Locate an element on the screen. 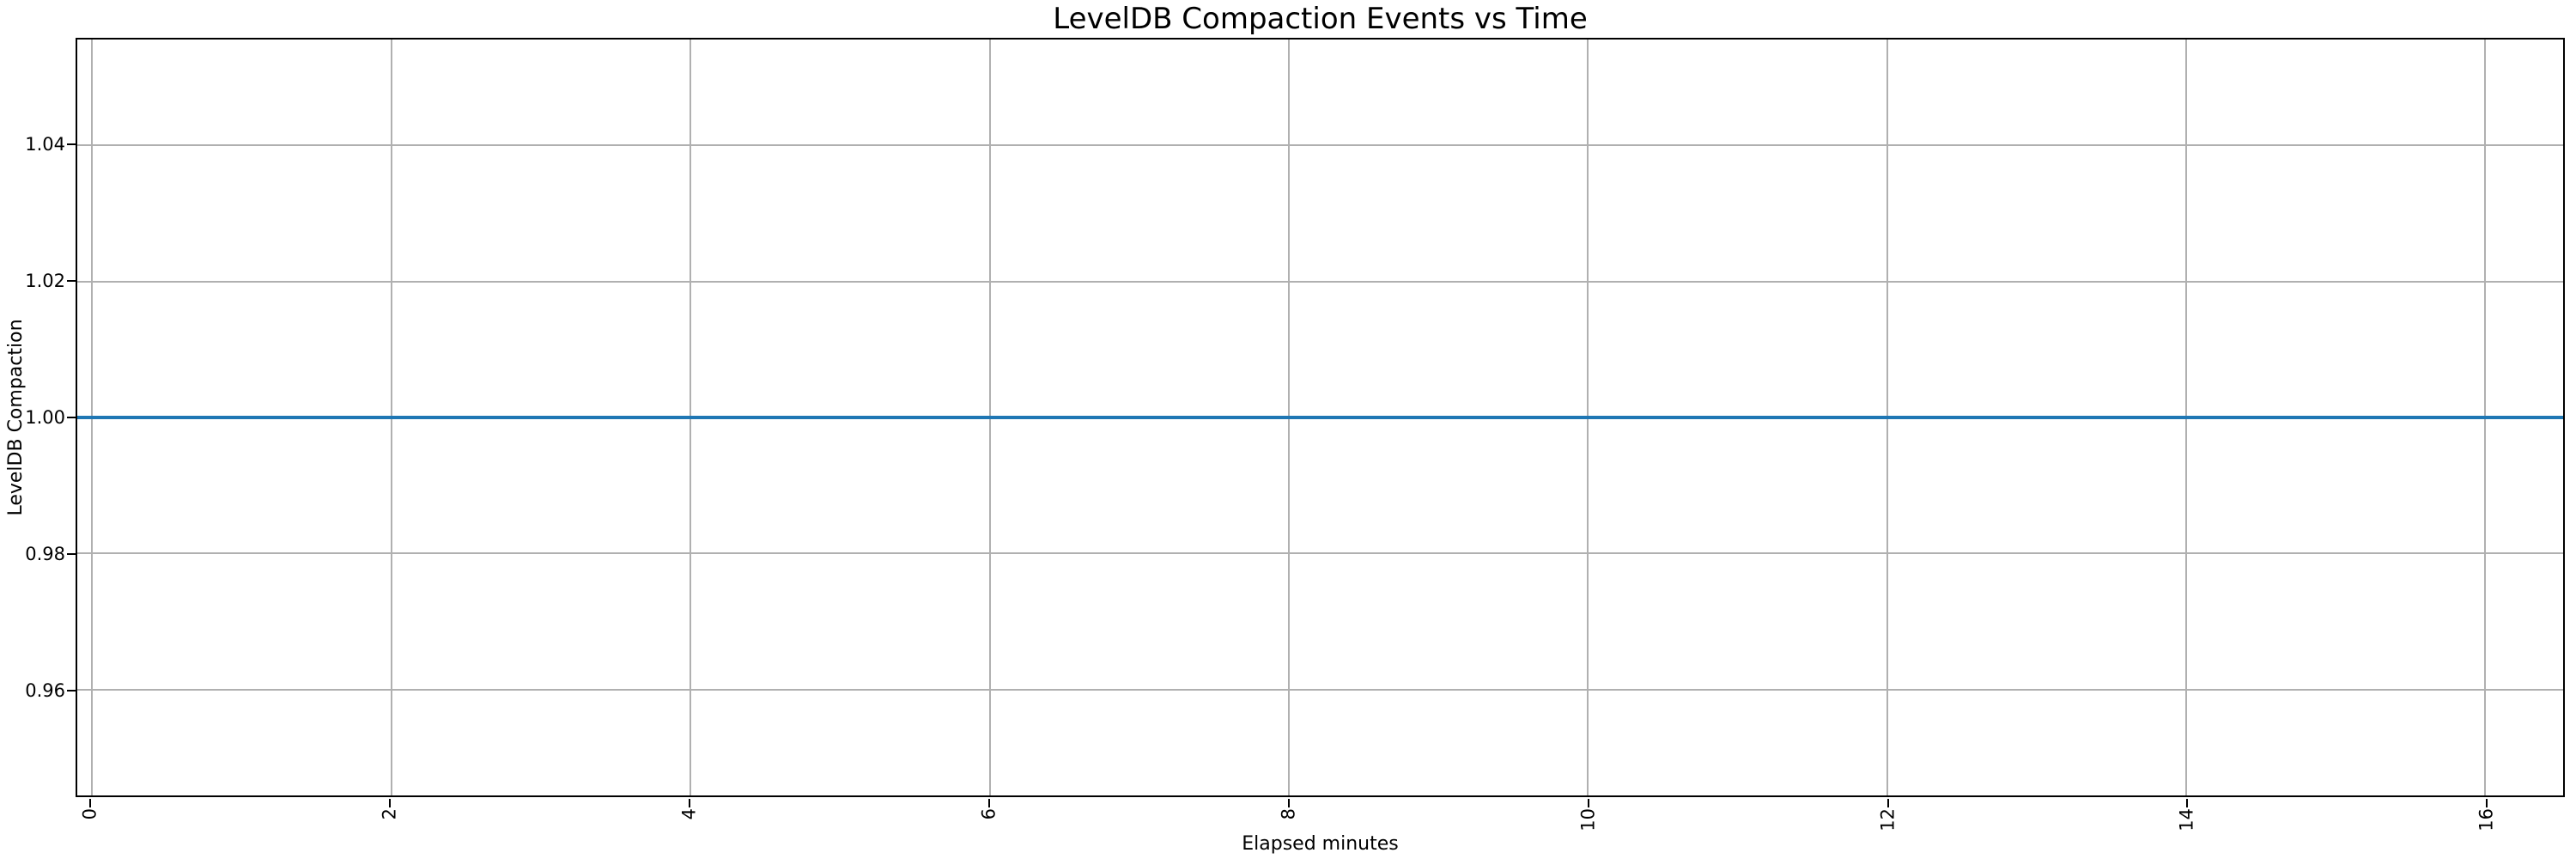 The width and height of the screenshot is (2576, 859). series-line is located at coordinates (1320, 417).